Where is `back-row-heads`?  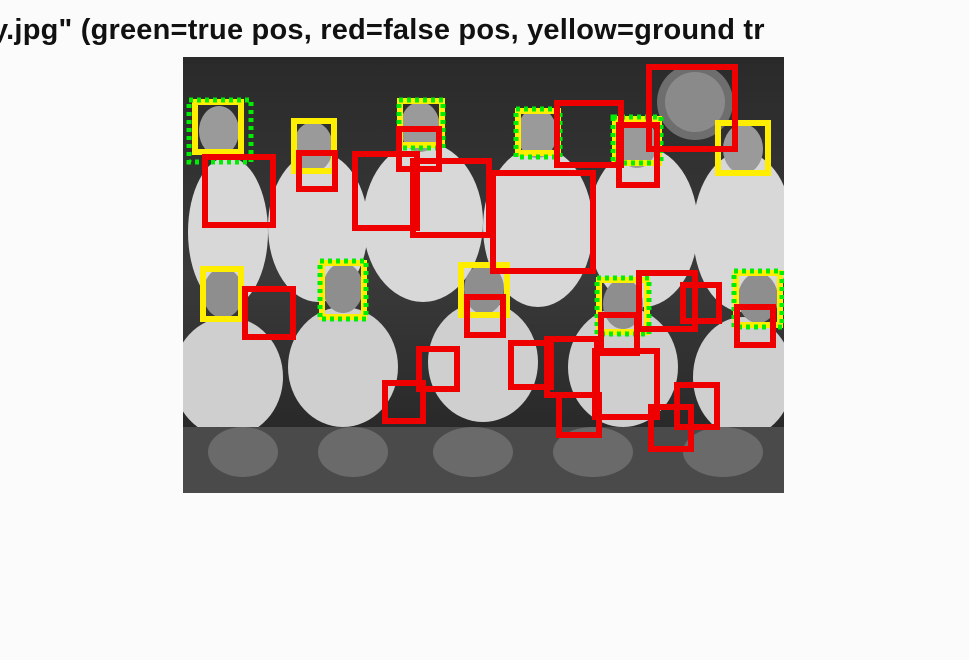 back-row-heads is located at coordinates (481, 138).